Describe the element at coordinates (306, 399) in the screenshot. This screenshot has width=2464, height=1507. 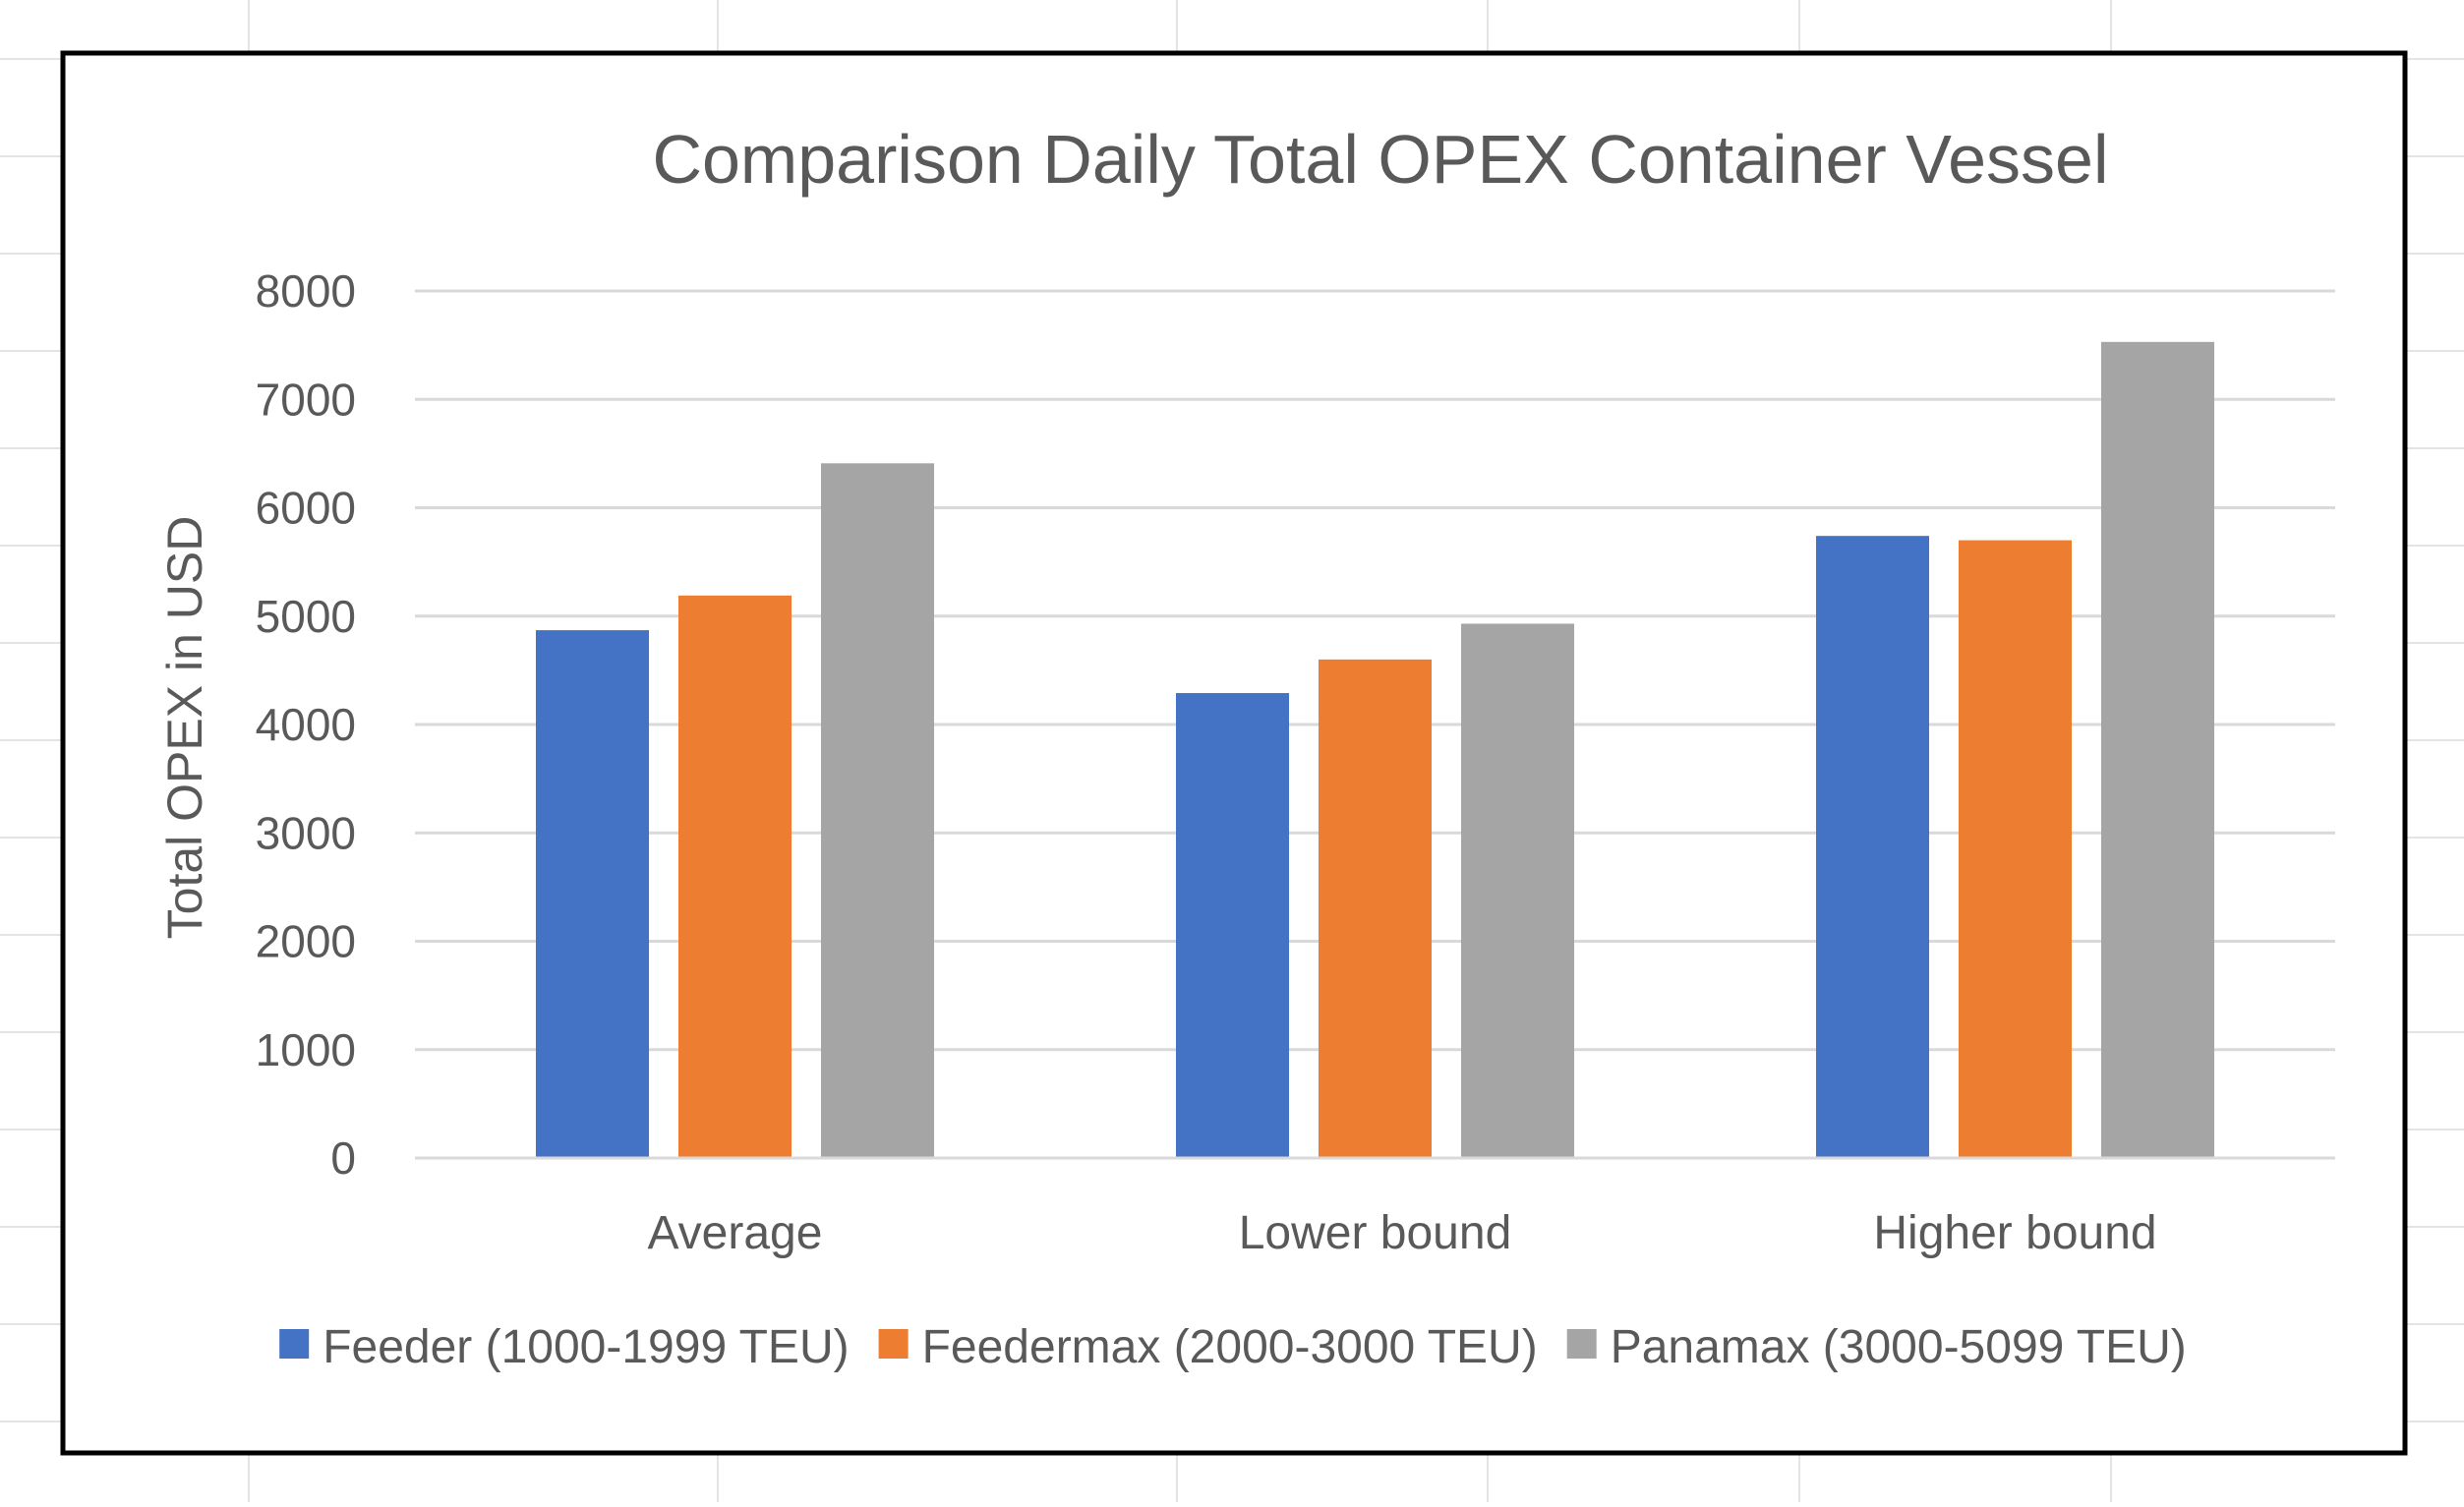
I see `y-tick-label: 7000` at that location.